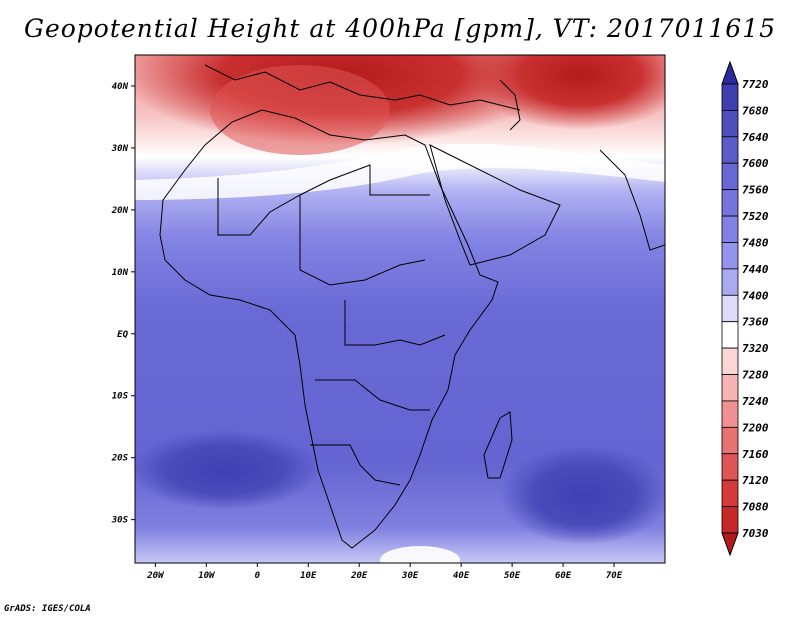 This screenshot has height=618, width=800. What do you see at coordinates (355, 465) in the screenshot?
I see `border-southern` at bounding box center [355, 465].